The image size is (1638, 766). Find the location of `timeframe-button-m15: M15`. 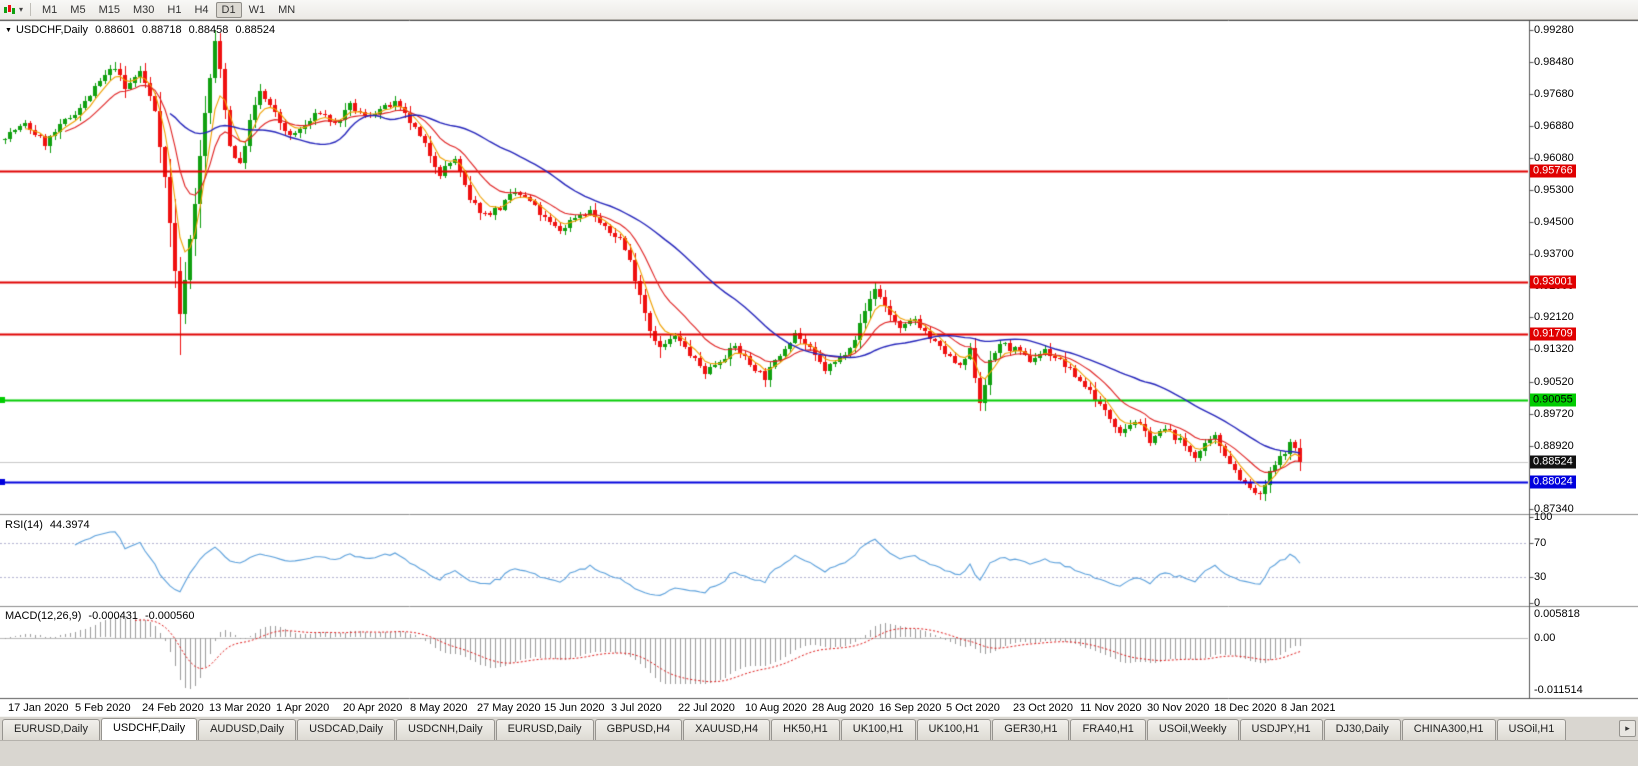

timeframe-button-m15: M15 is located at coordinates (109, 9).